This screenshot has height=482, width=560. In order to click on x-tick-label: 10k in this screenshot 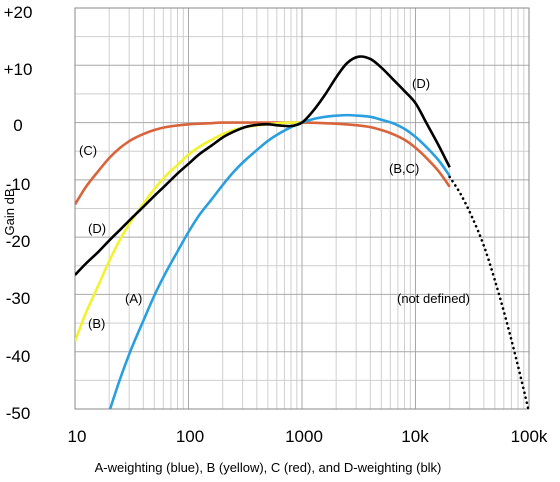, I will do `click(415, 436)`.